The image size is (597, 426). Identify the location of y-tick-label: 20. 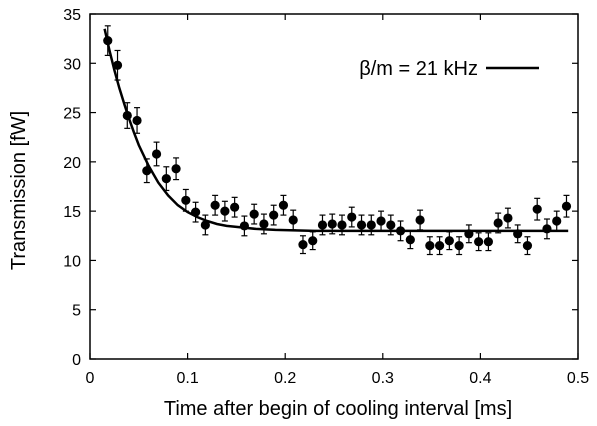
(72, 163).